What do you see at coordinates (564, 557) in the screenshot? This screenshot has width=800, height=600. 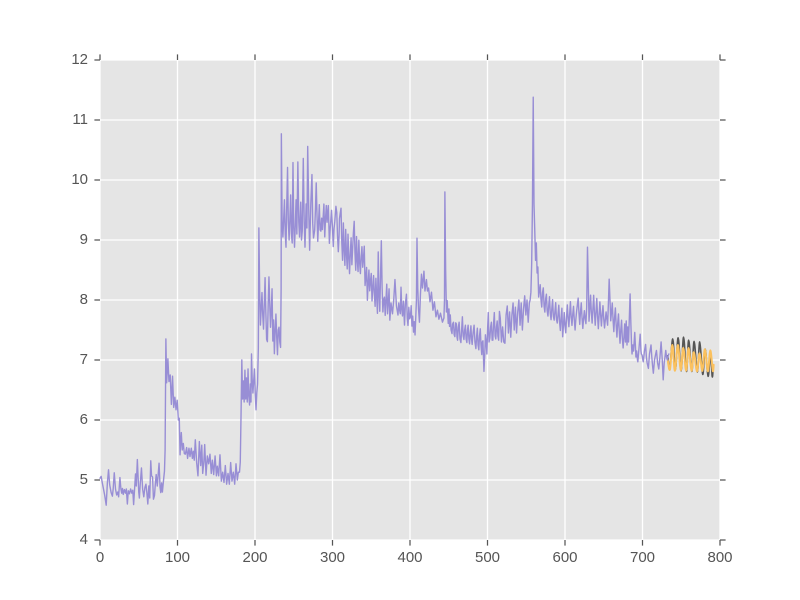 I see `svg-text: 600` at bounding box center [564, 557].